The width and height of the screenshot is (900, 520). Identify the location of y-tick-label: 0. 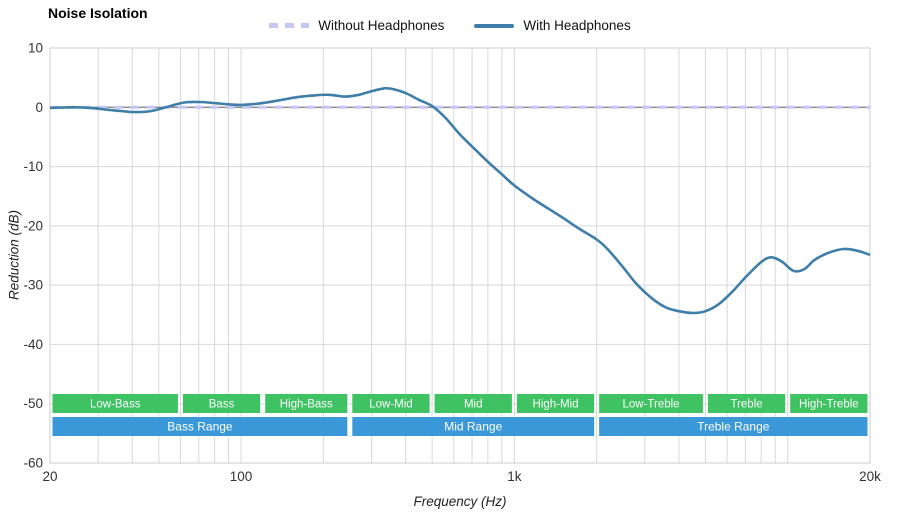
(39, 107).